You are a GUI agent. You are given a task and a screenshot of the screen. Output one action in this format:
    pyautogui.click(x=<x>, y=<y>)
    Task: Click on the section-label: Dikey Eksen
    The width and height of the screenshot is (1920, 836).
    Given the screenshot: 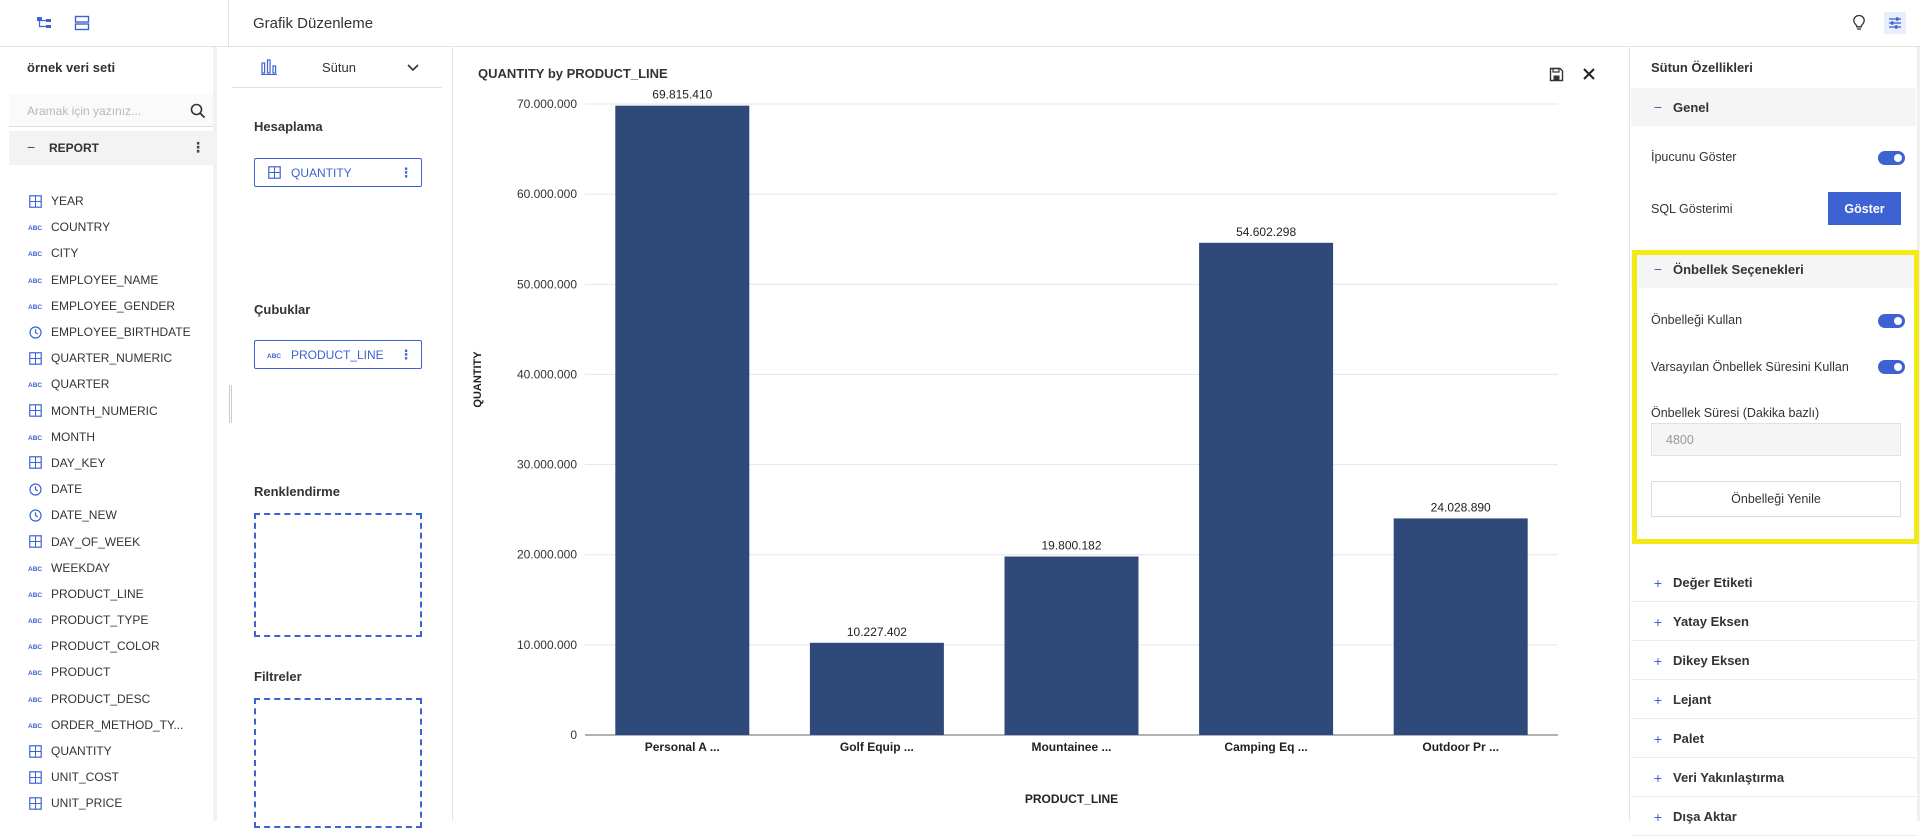 What is the action you would take?
    pyautogui.click(x=1711, y=660)
    